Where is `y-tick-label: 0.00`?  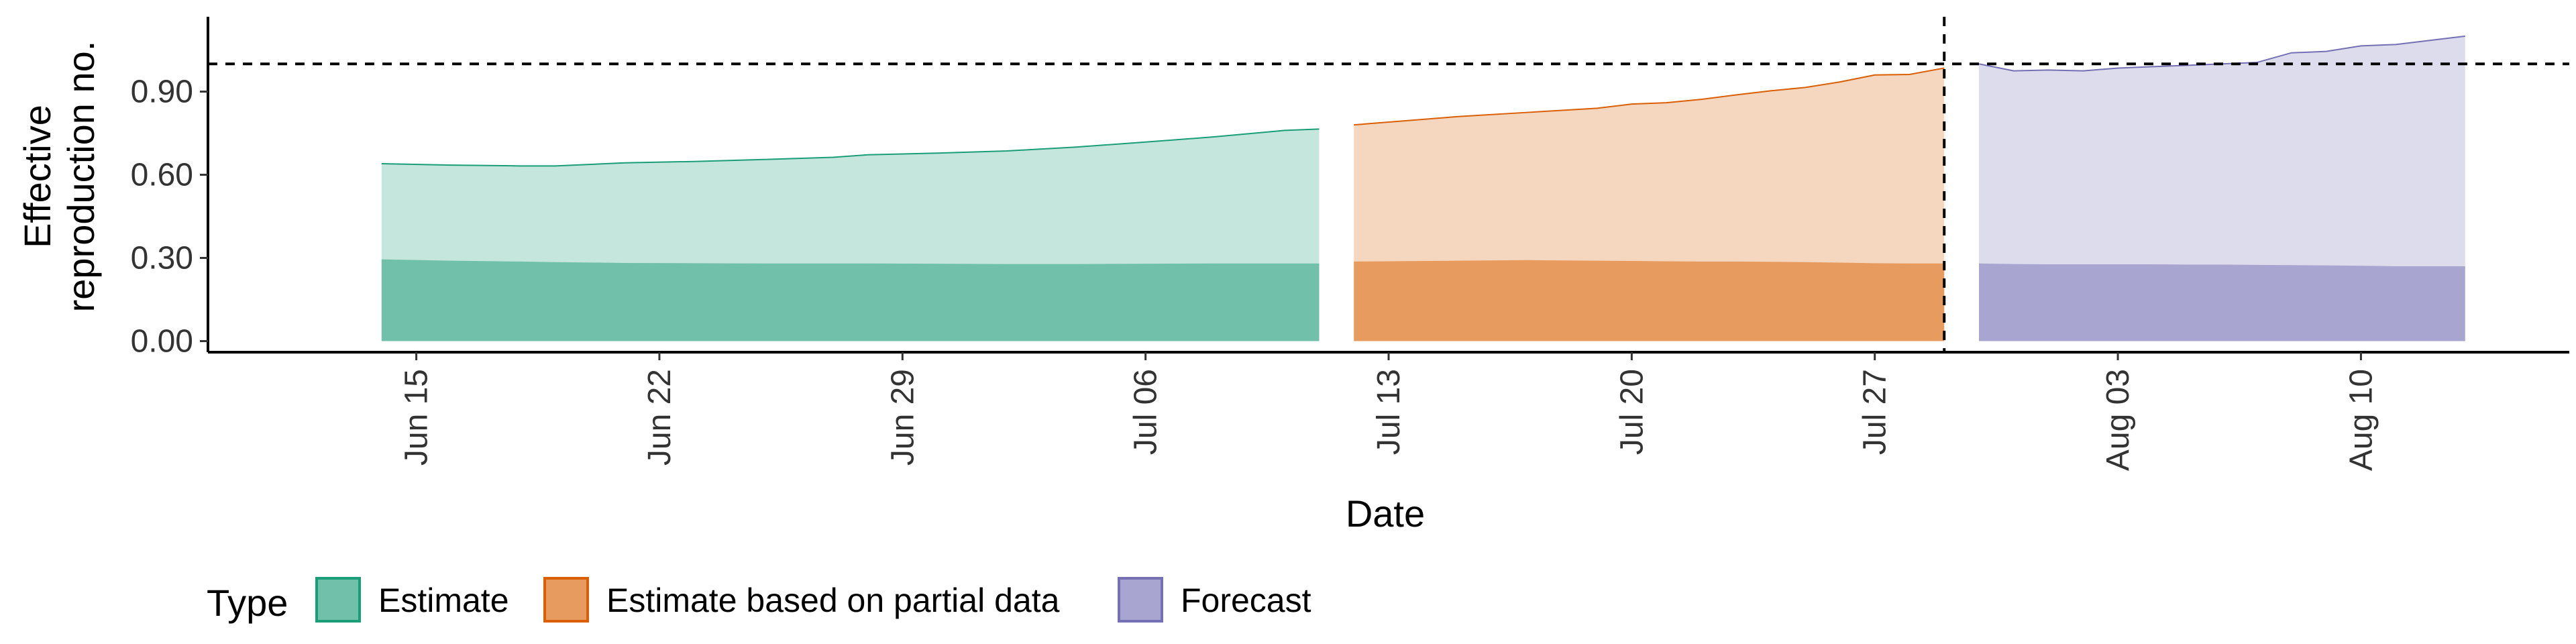 y-tick-label: 0.00 is located at coordinates (162, 341).